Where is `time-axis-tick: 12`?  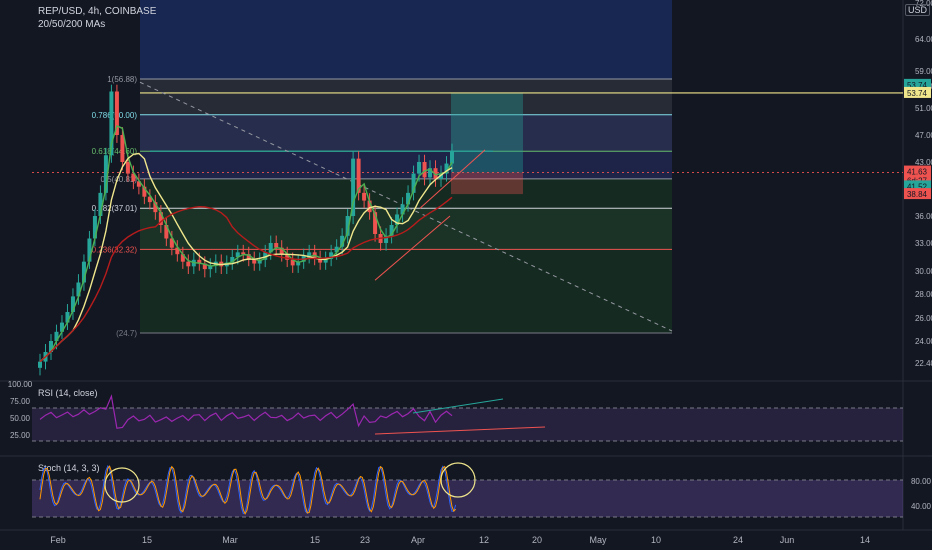
time-axis-tick: 12 is located at coordinates (484, 540).